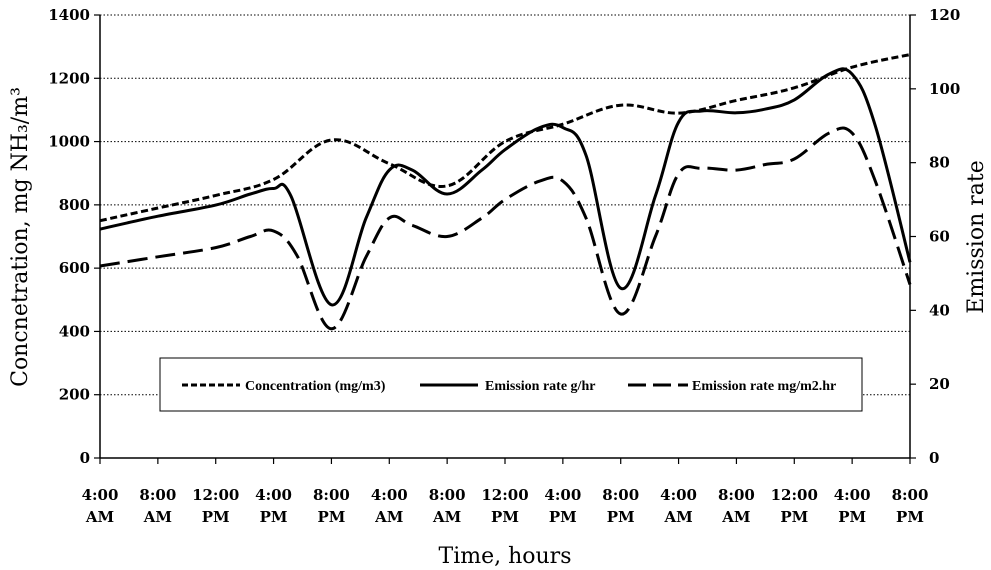 This screenshot has height=570, width=991. I want to click on y-tick-label: 1000, so click(69, 142).